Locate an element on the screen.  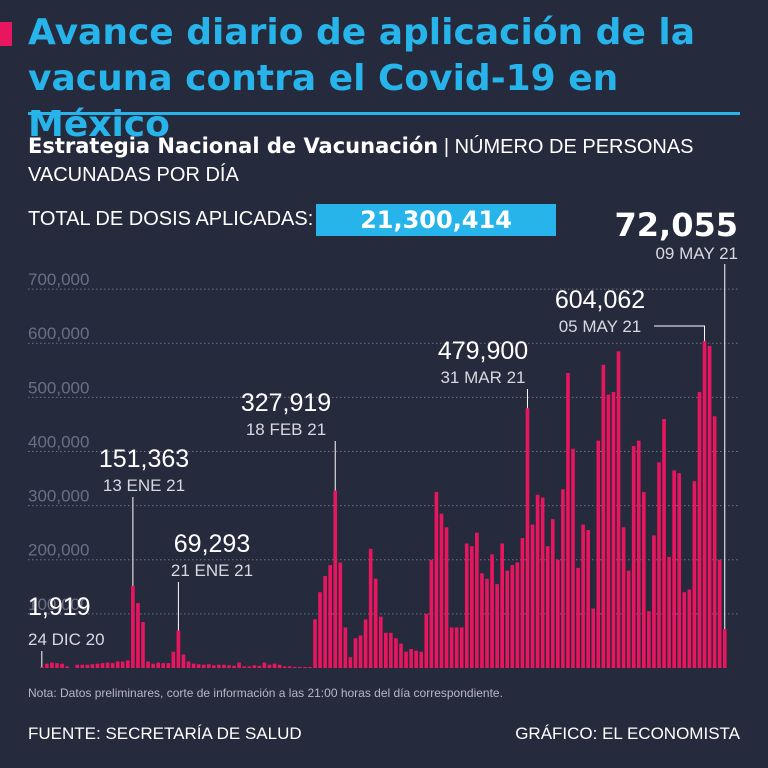
annotation-date: 31 MAR 21 is located at coordinates (482, 377).